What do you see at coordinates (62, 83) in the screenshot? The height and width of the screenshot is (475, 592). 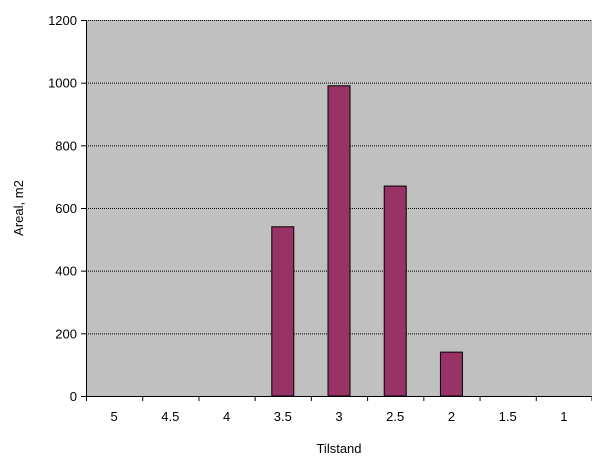 I see `y-tick-label: 1000` at bounding box center [62, 83].